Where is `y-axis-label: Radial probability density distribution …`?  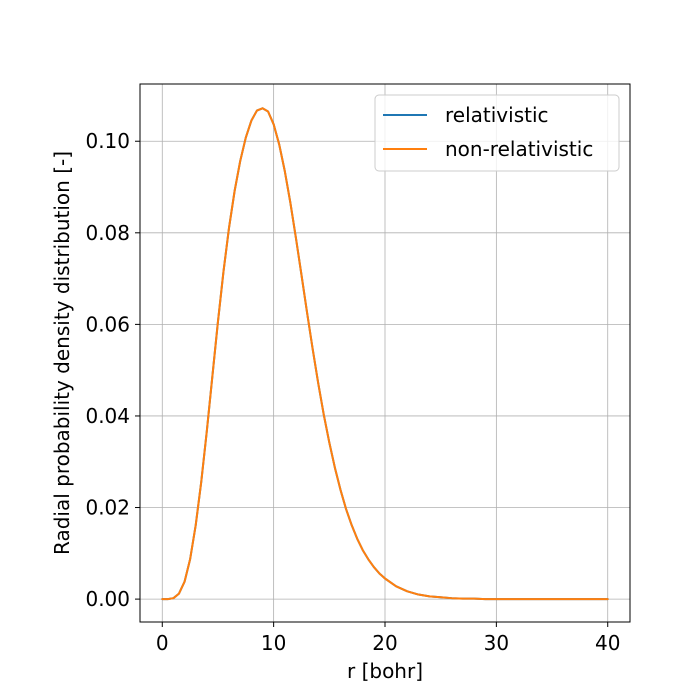 y-axis-label: Radial probability density distribution … is located at coordinates (62, 353).